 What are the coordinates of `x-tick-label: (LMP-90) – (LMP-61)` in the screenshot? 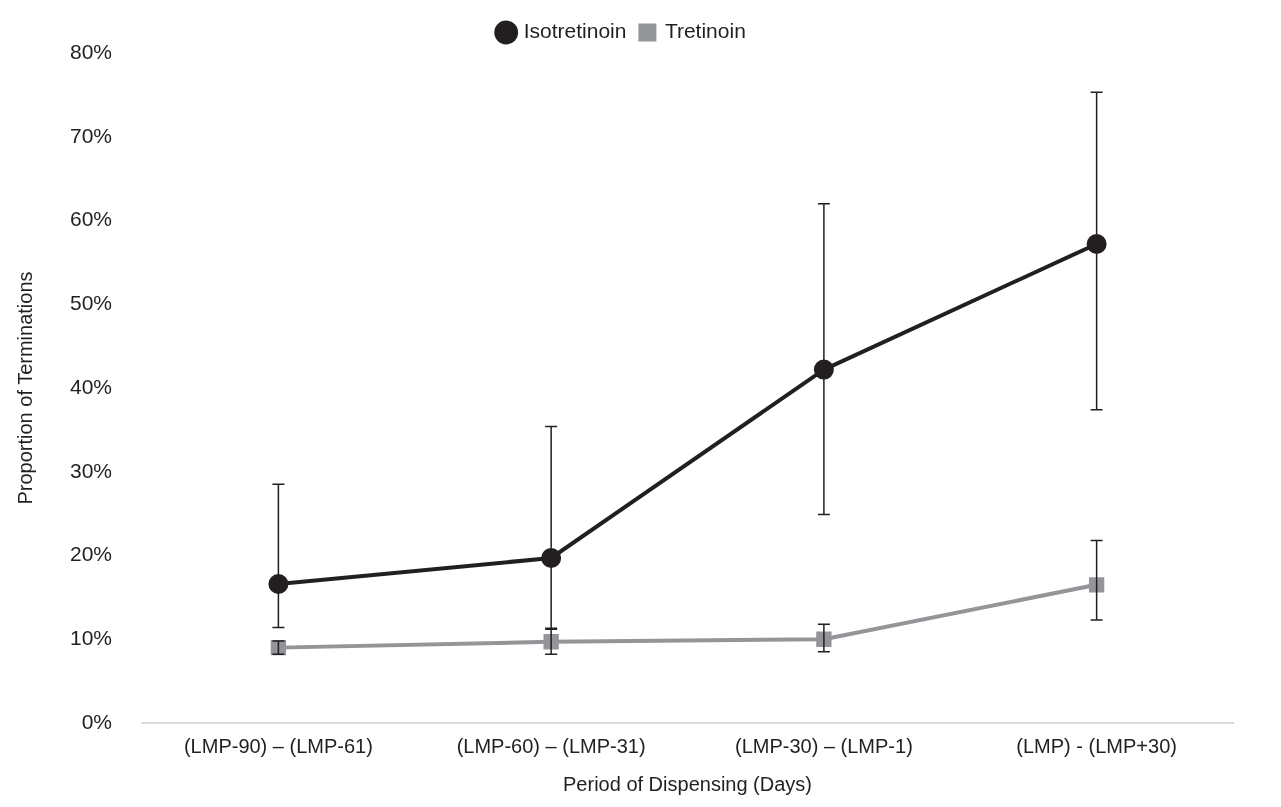 It's located at (278, 745).